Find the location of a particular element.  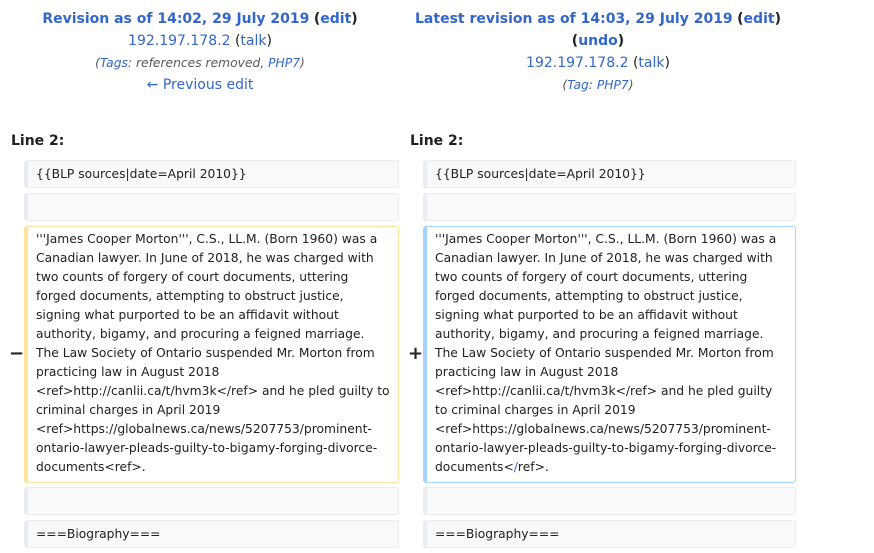

latest-revision-tag-php7-link: PHP7 is located at coordinates (612, 85).